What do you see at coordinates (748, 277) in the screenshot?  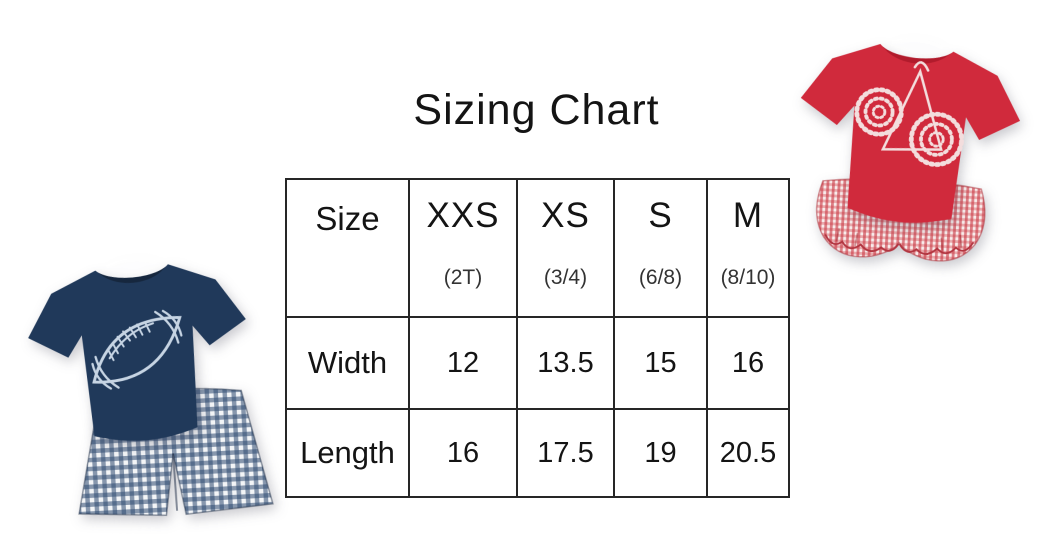 I see `size-sub-label: (8/10)` at bounding box center [748, 277].